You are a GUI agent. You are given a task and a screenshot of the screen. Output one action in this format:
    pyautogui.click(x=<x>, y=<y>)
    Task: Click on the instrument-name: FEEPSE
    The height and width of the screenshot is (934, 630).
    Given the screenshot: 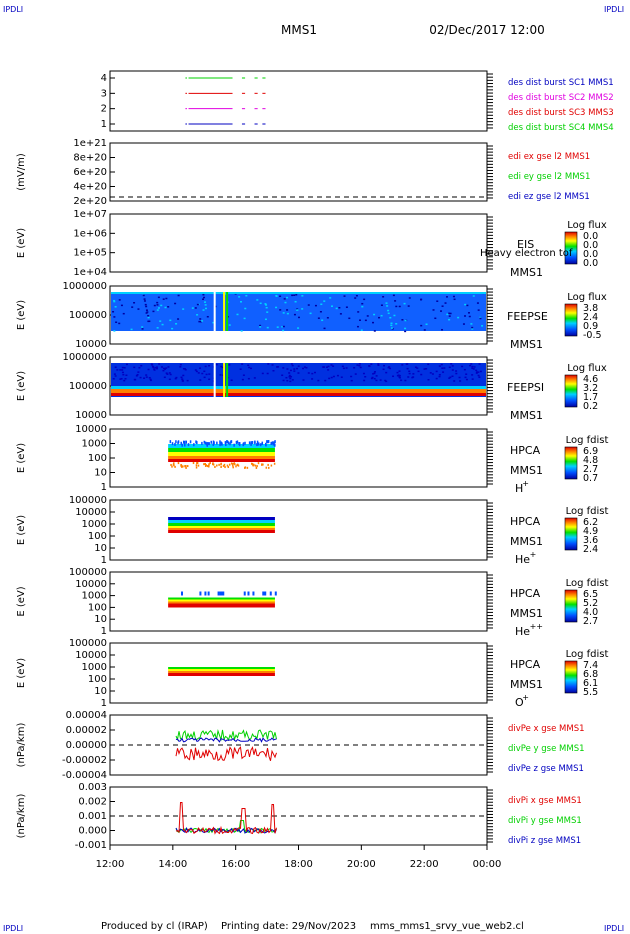 What is the action you would take?
    pyautogui.click(x=527, y=316)
    